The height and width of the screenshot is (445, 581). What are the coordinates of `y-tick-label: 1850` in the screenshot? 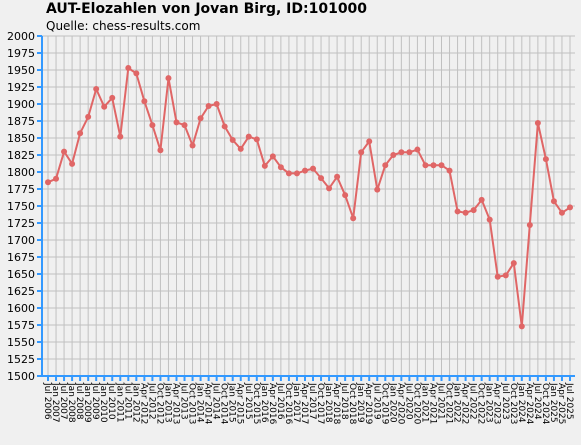 It's located at (21, 138).